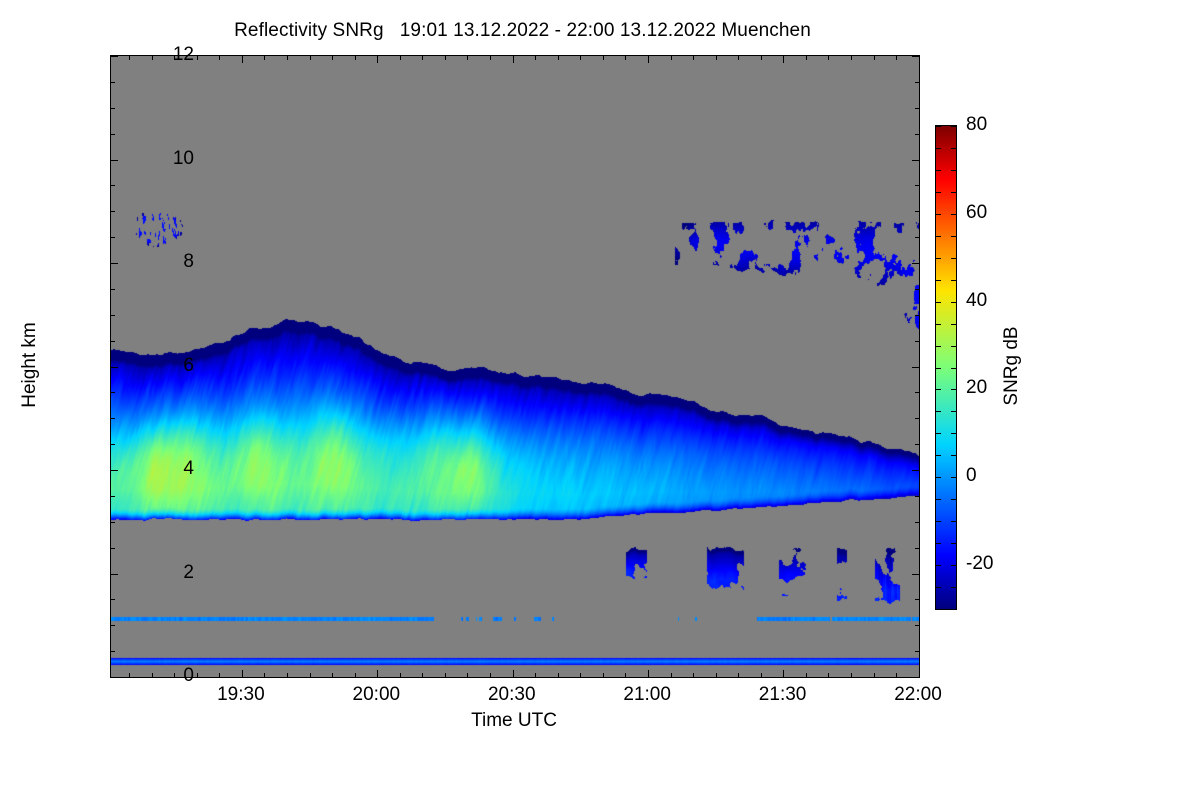 This screenshot has height=800, width=1200. Describe the element at coordinates (782, 694) in the screenshot. I see `x-tick-label: 21:30` at that location.